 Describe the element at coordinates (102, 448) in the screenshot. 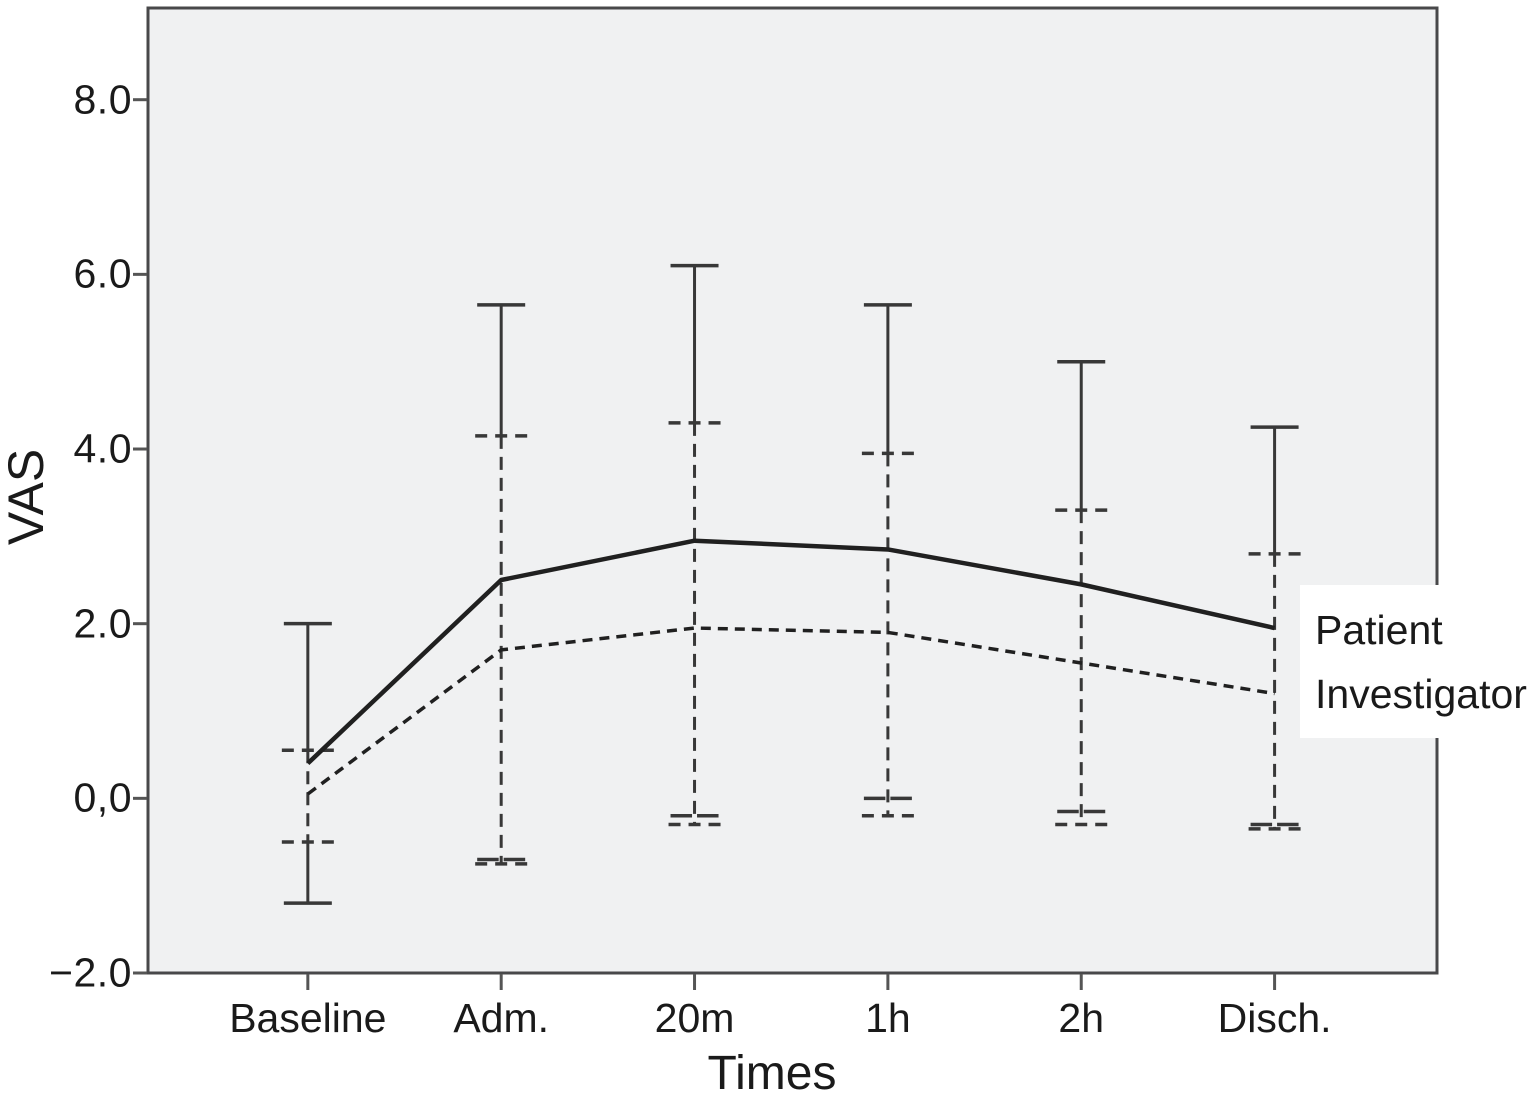

I see `y-tick-label: 4.0` at that location.